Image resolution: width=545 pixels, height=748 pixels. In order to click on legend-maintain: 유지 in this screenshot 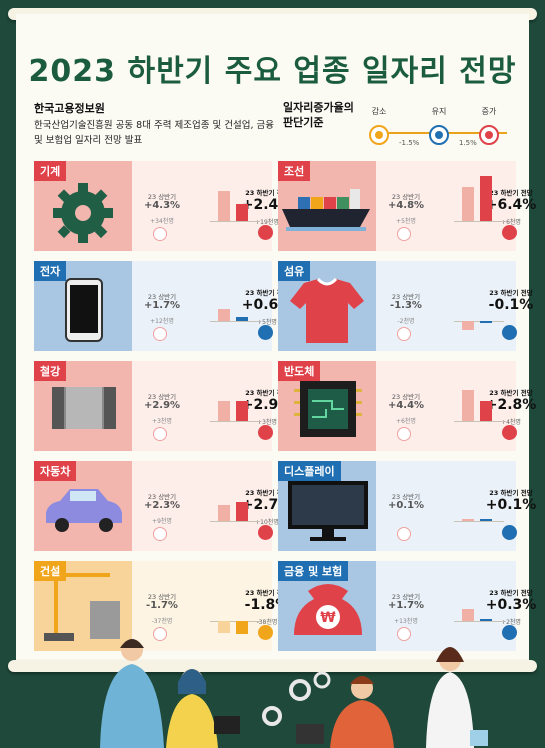, I will do `click(439, 111)`.